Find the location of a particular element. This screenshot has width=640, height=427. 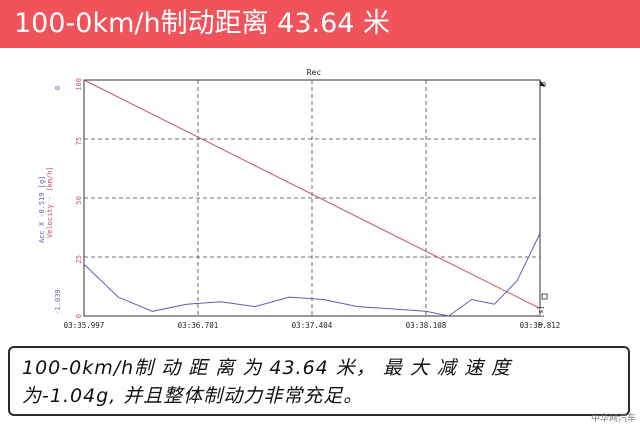

y-right-tick-label: 0 is located at coordinates (58, 88).